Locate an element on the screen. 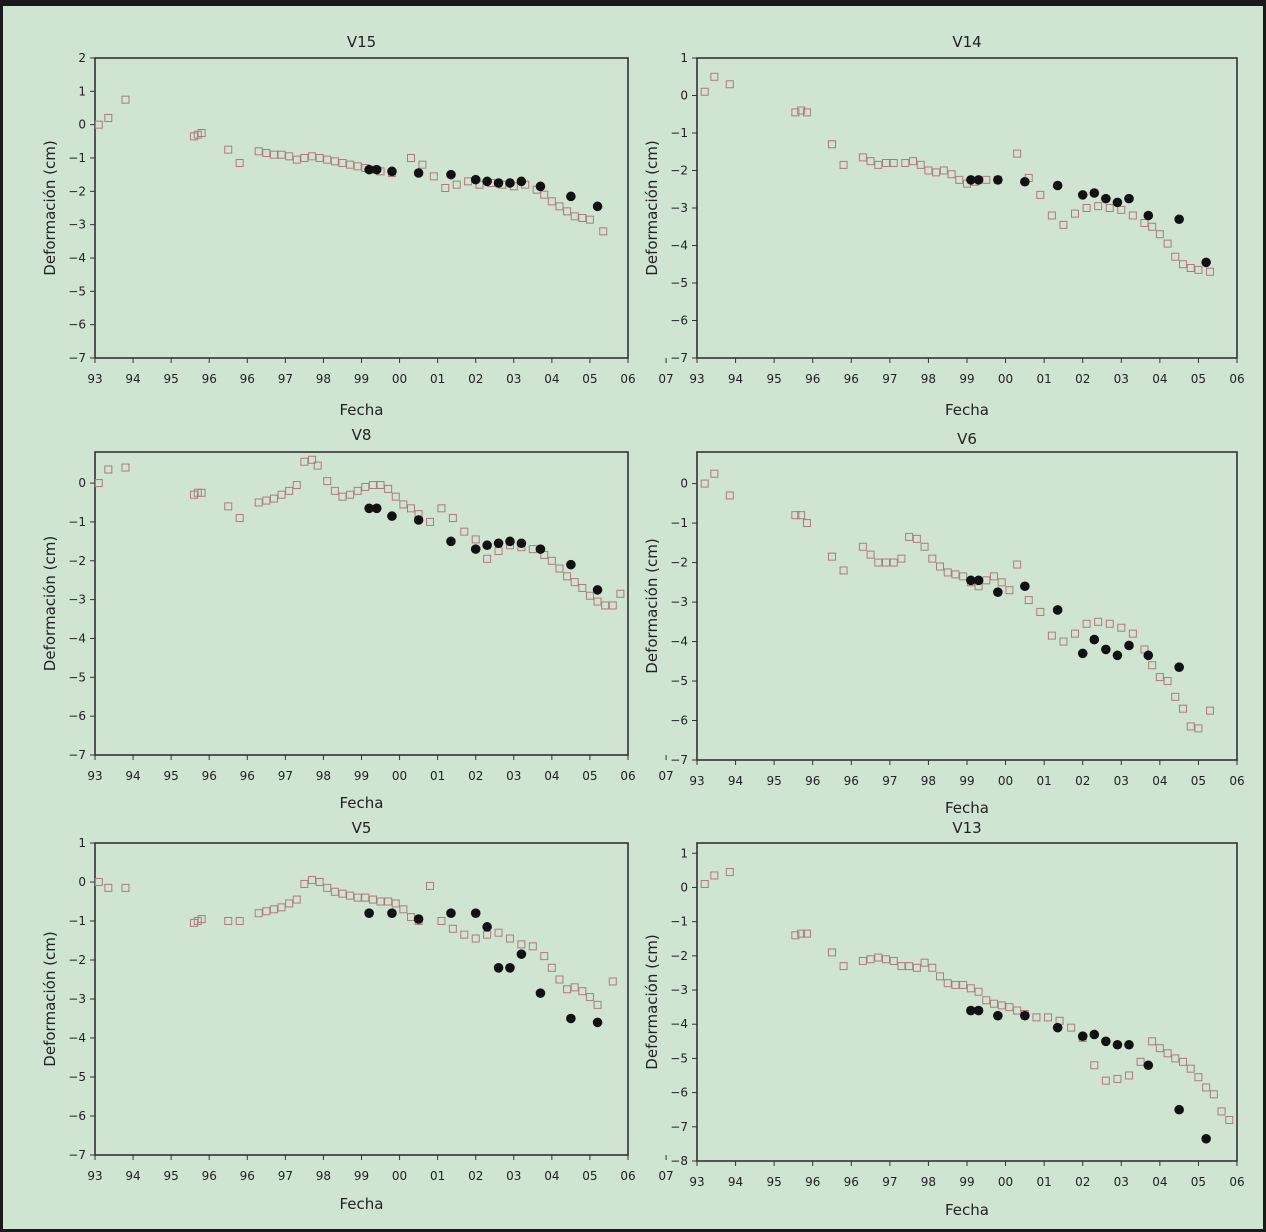  y-tick-label: −4 is located at coordinates (77, 638).